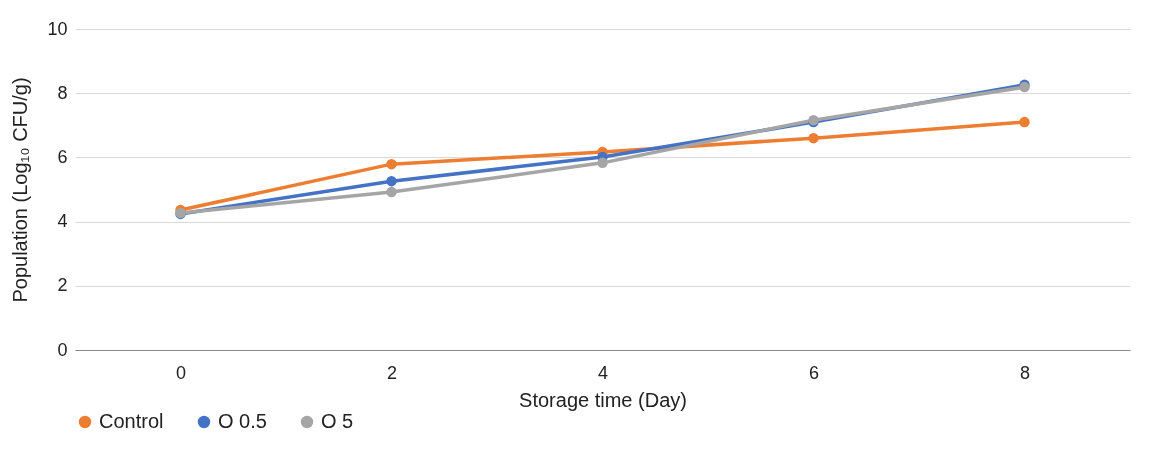  What do you see at coordinates (1025, 372) in the screenshot?
I see `x-tick-label: 8` at bounding box center [1025, 372].